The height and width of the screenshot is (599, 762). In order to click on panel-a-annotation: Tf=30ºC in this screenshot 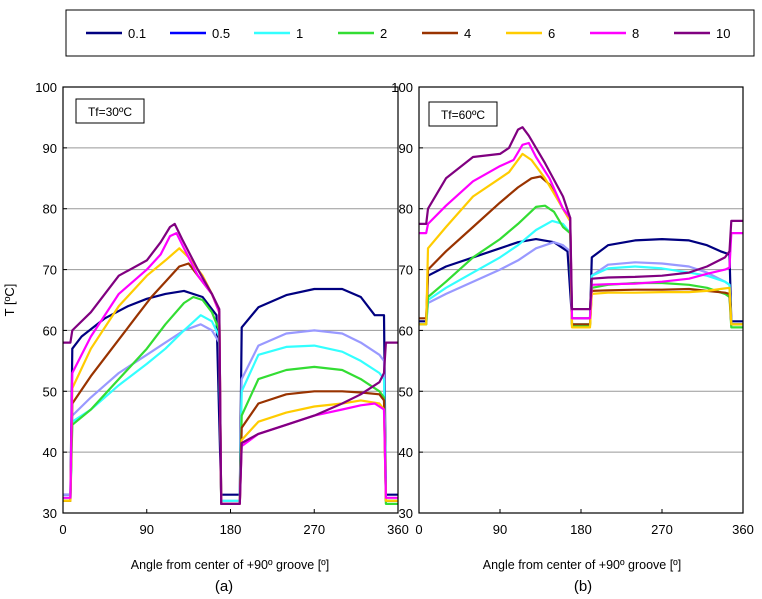, I will do `click(110, 112)`.